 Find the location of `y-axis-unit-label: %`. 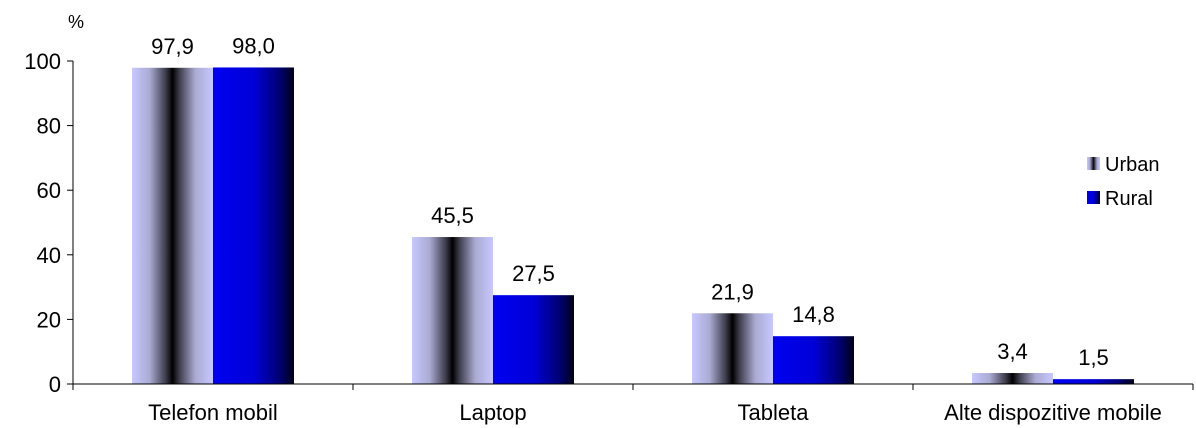

y-axis-unit-label: % is located at coordinates (76, 22).